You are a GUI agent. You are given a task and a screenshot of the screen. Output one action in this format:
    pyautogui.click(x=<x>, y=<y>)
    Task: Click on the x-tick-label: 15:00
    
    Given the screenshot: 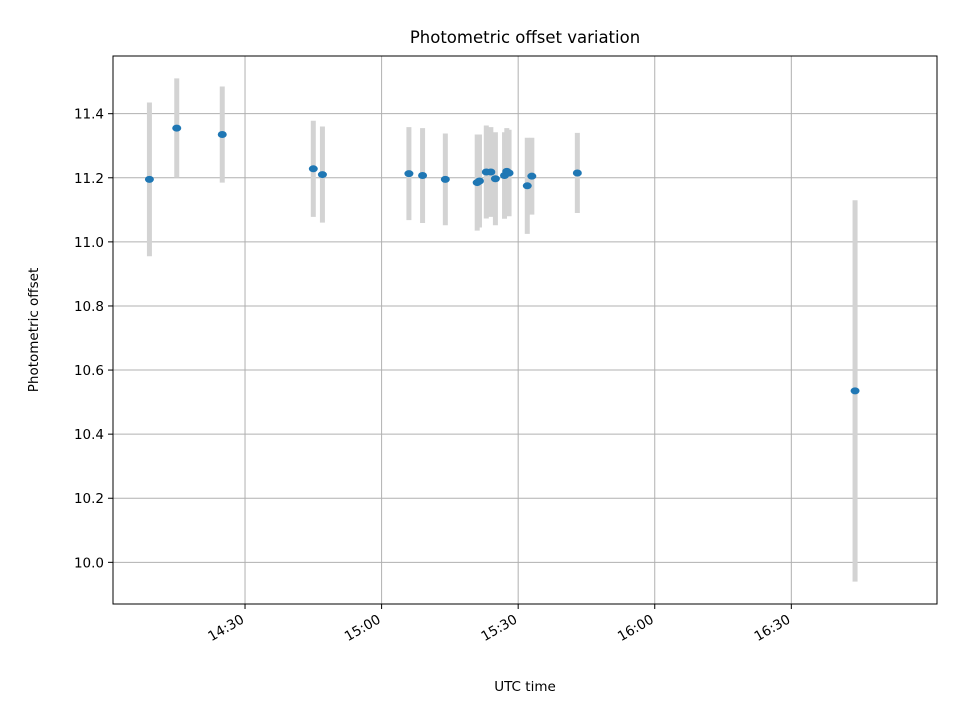 What is the action you would take?
    pyautogui.click(x=363, y=628)
    